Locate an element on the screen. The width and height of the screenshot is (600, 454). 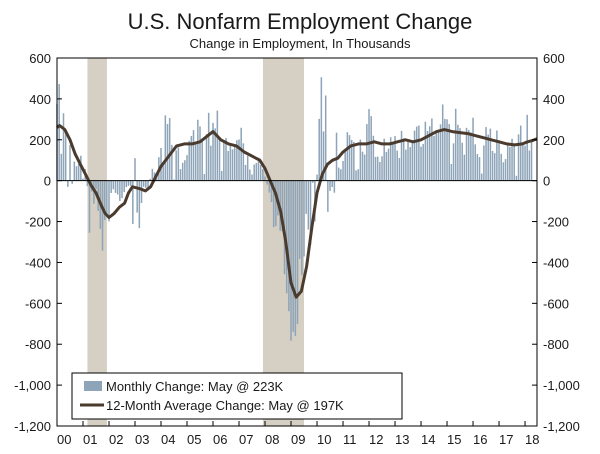
x-tick-label: 08 is located at coordinates (272, 439).